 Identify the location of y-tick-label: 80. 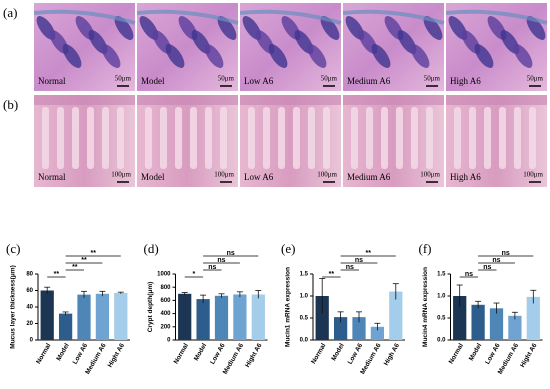
(29, 275).